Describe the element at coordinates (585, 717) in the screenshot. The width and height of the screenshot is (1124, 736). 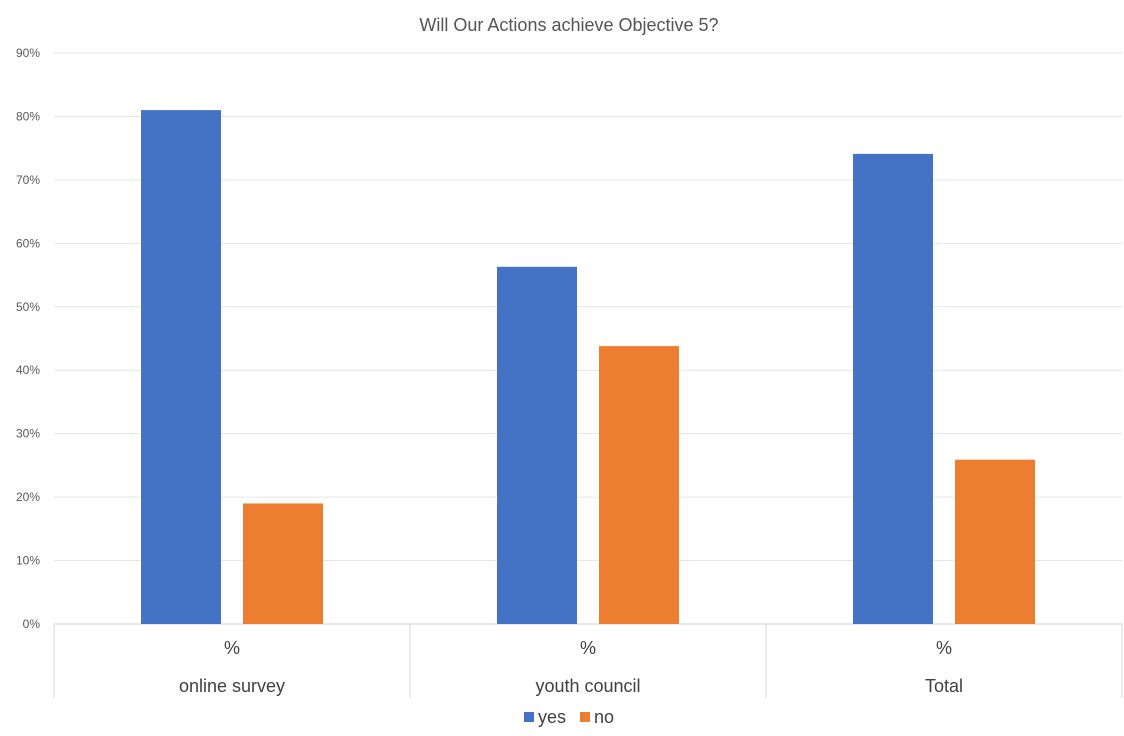
I see `legend-swatch-no` at that location.